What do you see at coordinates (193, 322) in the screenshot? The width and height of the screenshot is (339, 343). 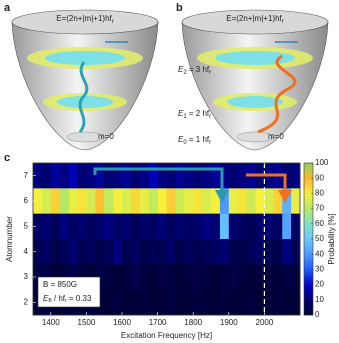 I see `x-tick-label: 1800` at bounding box center [193, 322].